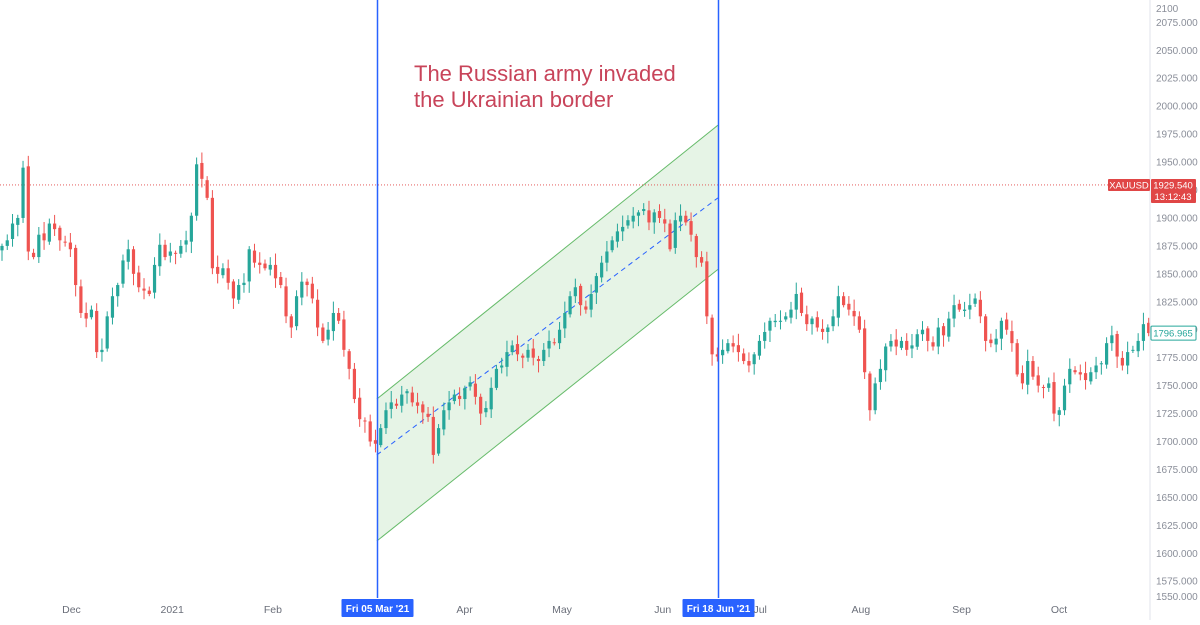 This screenshot has width=1200, height=625. I want to click on vertical-marker-label: Fri 05 Mar '21, so click(378, 609).